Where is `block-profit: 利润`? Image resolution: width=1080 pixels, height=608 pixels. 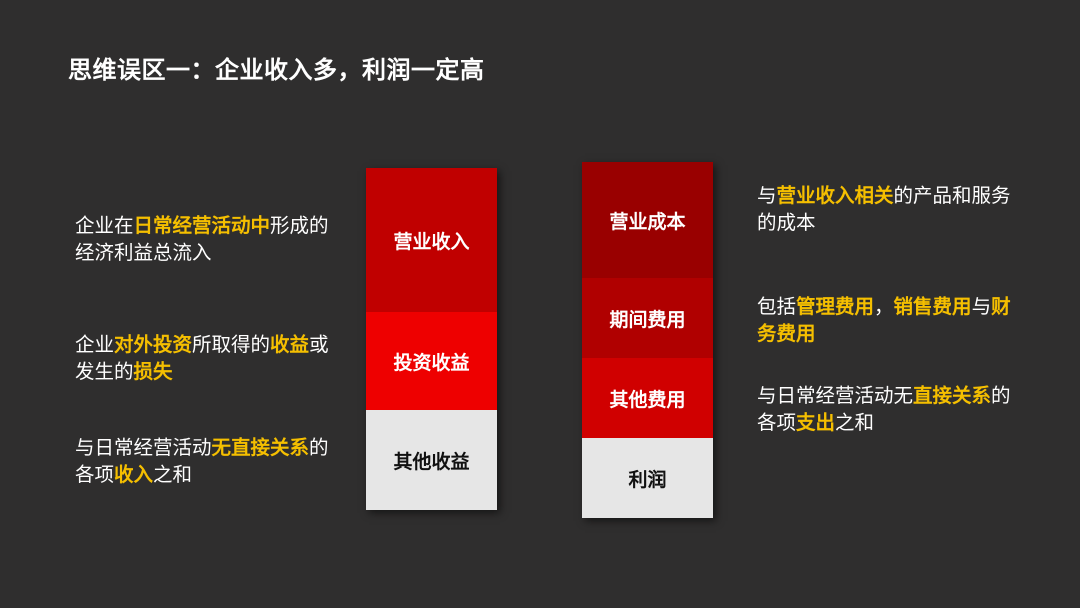
block-profit: 利润 is located at coordinates (647, 478).